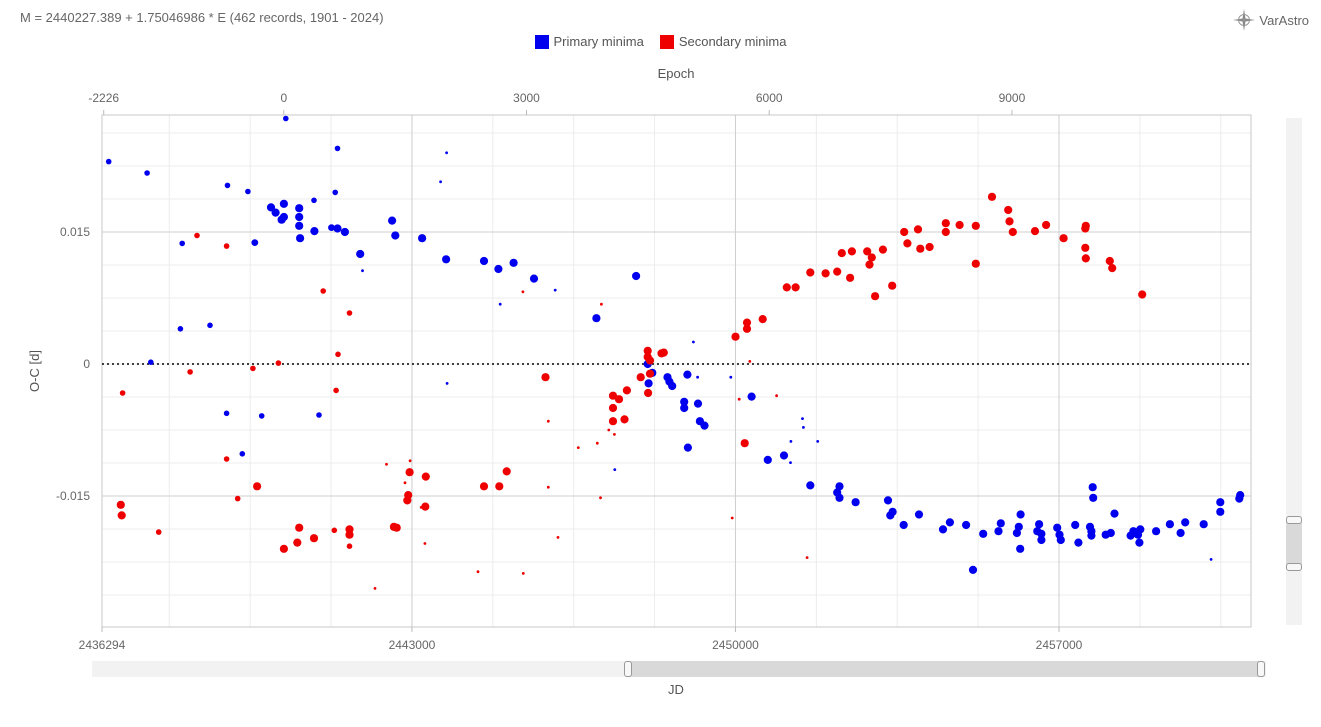  I want to click on horizontal-zoom-handle-left, so click(628, 669).